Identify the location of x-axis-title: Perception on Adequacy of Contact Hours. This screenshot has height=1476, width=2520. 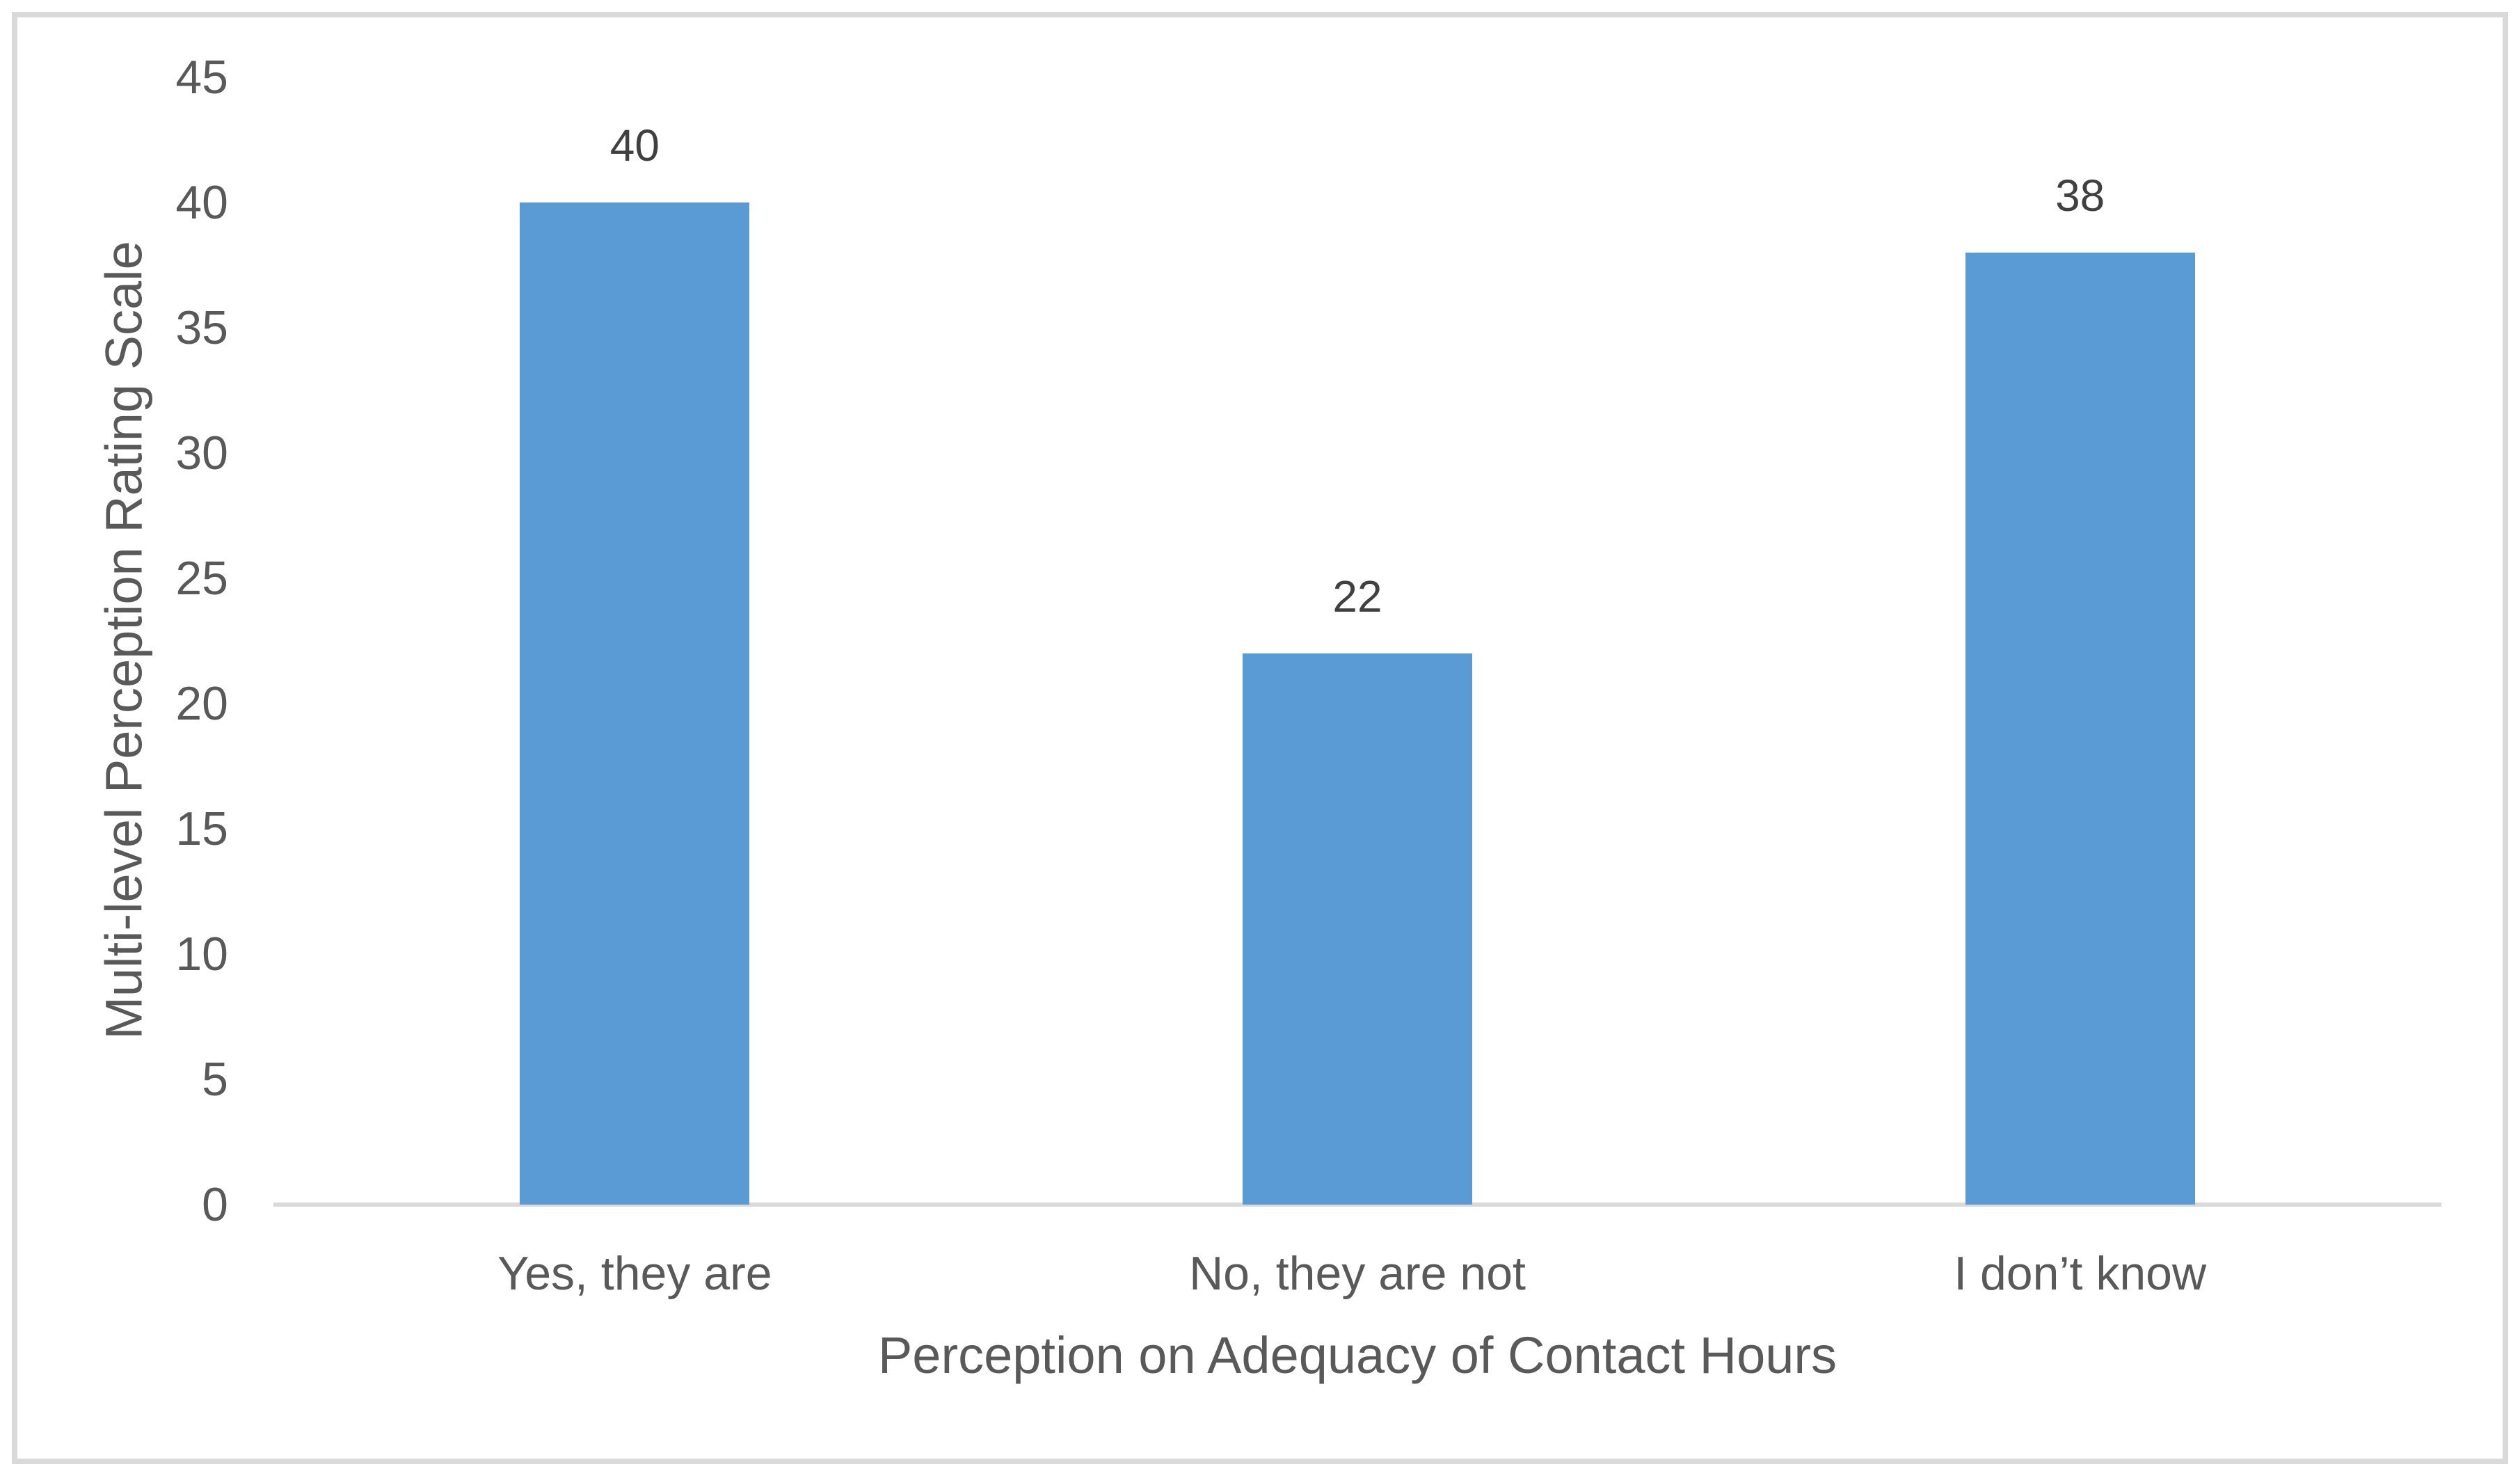
(1357, 1355).